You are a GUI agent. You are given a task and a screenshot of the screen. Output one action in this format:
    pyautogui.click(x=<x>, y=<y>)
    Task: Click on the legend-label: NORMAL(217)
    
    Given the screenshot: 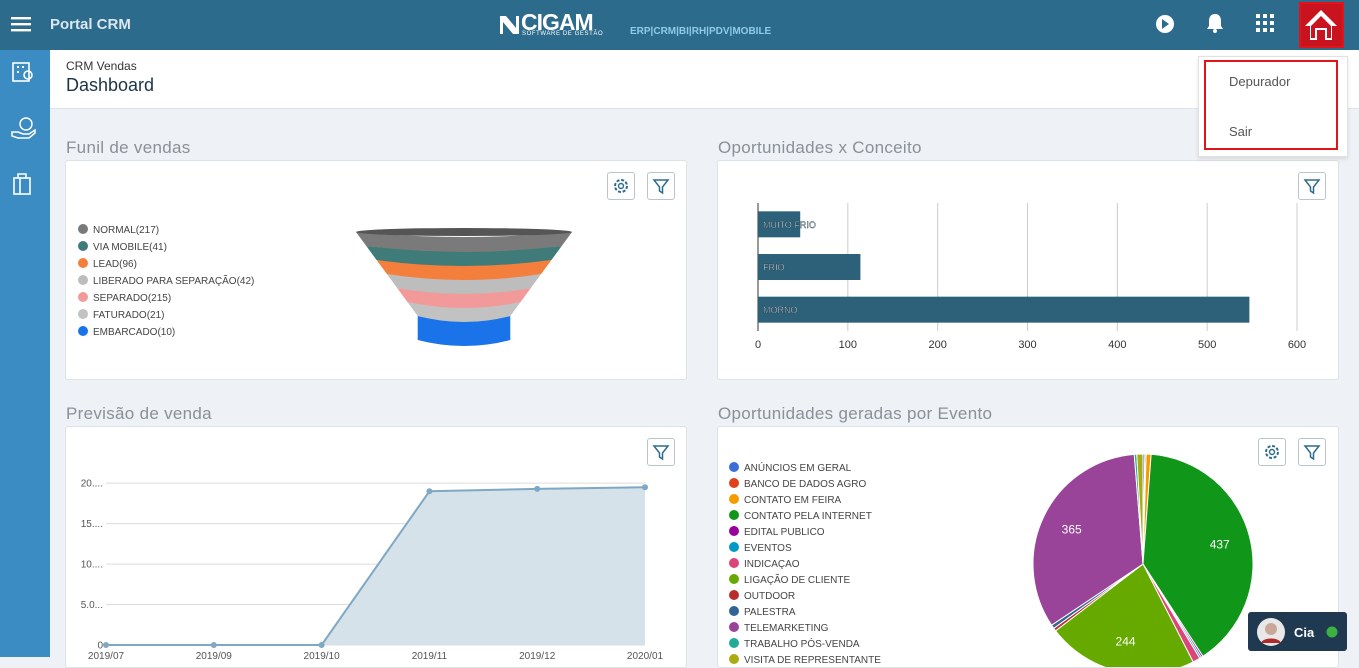 What is the action you would take?
    pyautogui.click(x=126, y=230)
    